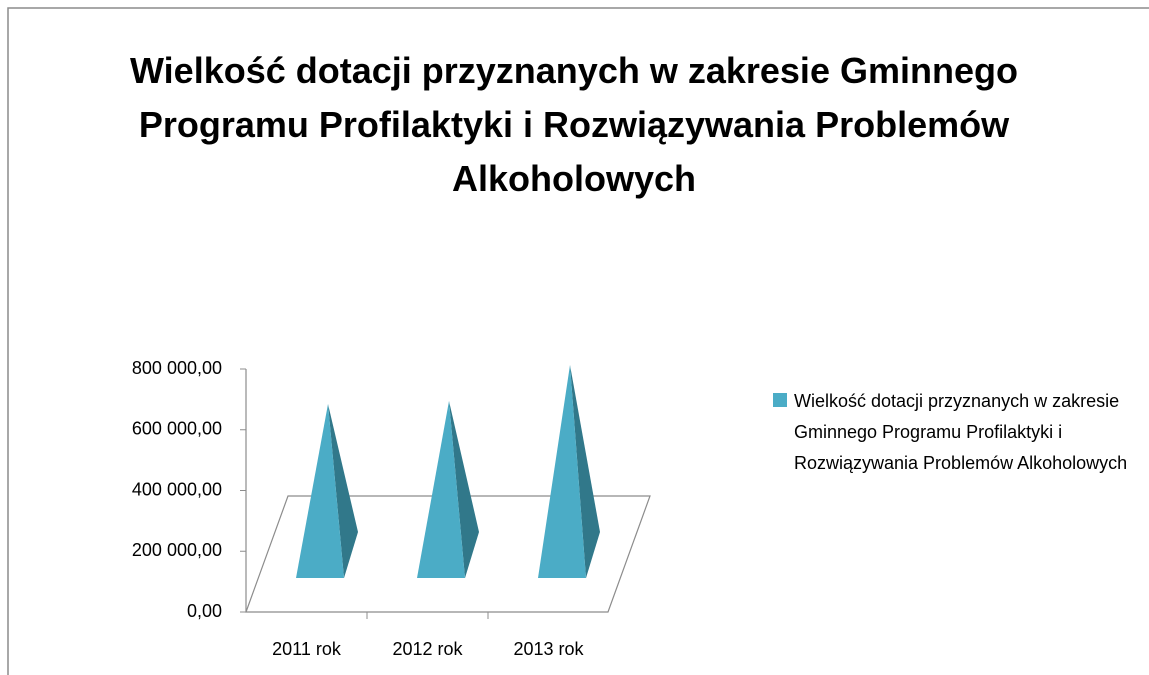 Image resolution: width=1149 pixels, height=675 pixels. Describe the element at coordinates (177, 429) in the screenshot. I see `y-tick-label: 600 000,00` at that location.